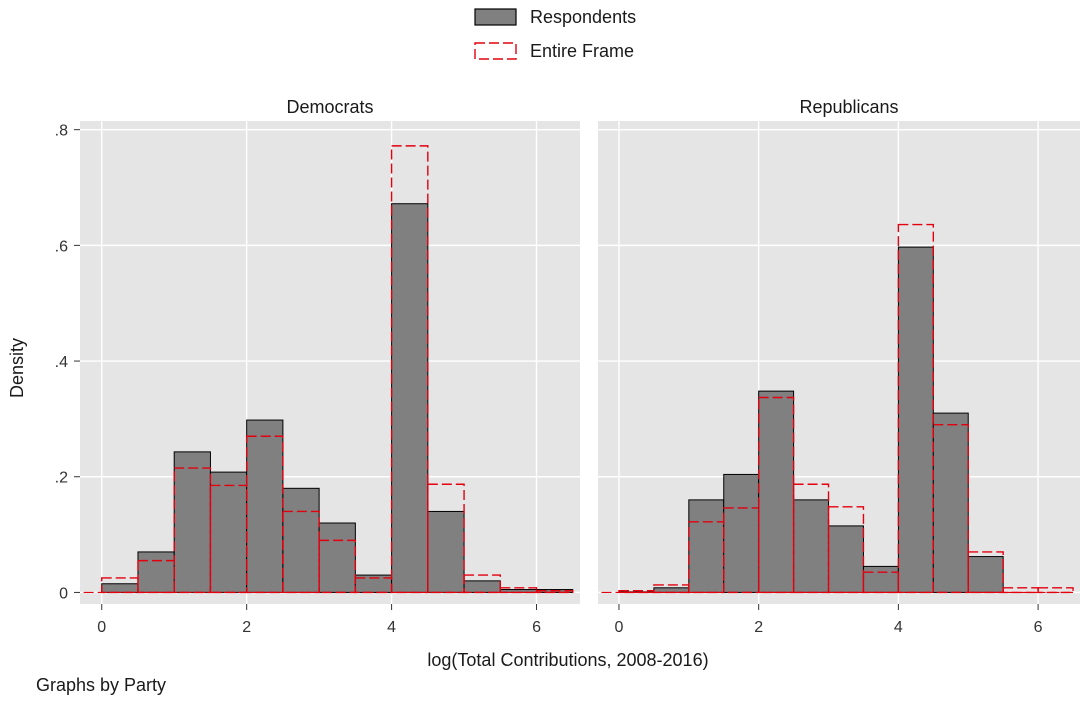 Image resolution: width=1089 pixels, height=703 pixels. I want to click on legend-label-entire-frame: Entire Frame, so click(582, 51).